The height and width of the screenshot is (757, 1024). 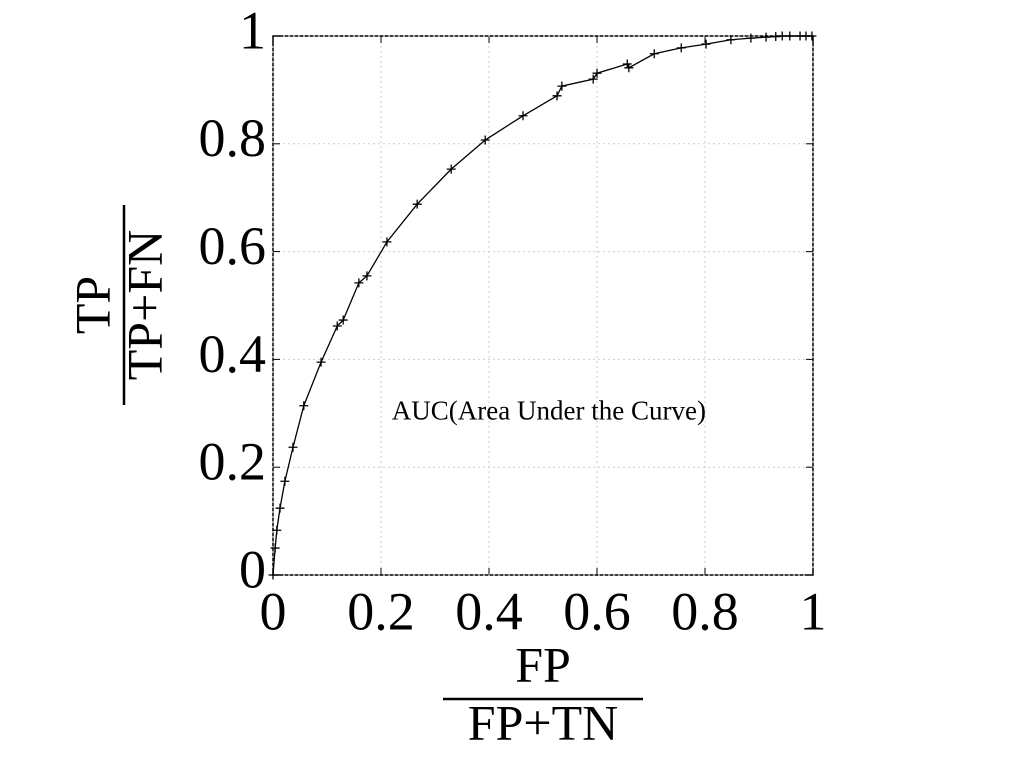 What do you see at coordinates (233, 246) in the screenshot?
I see `y-tick-label: 0.6` at bounding box center [233, 246].